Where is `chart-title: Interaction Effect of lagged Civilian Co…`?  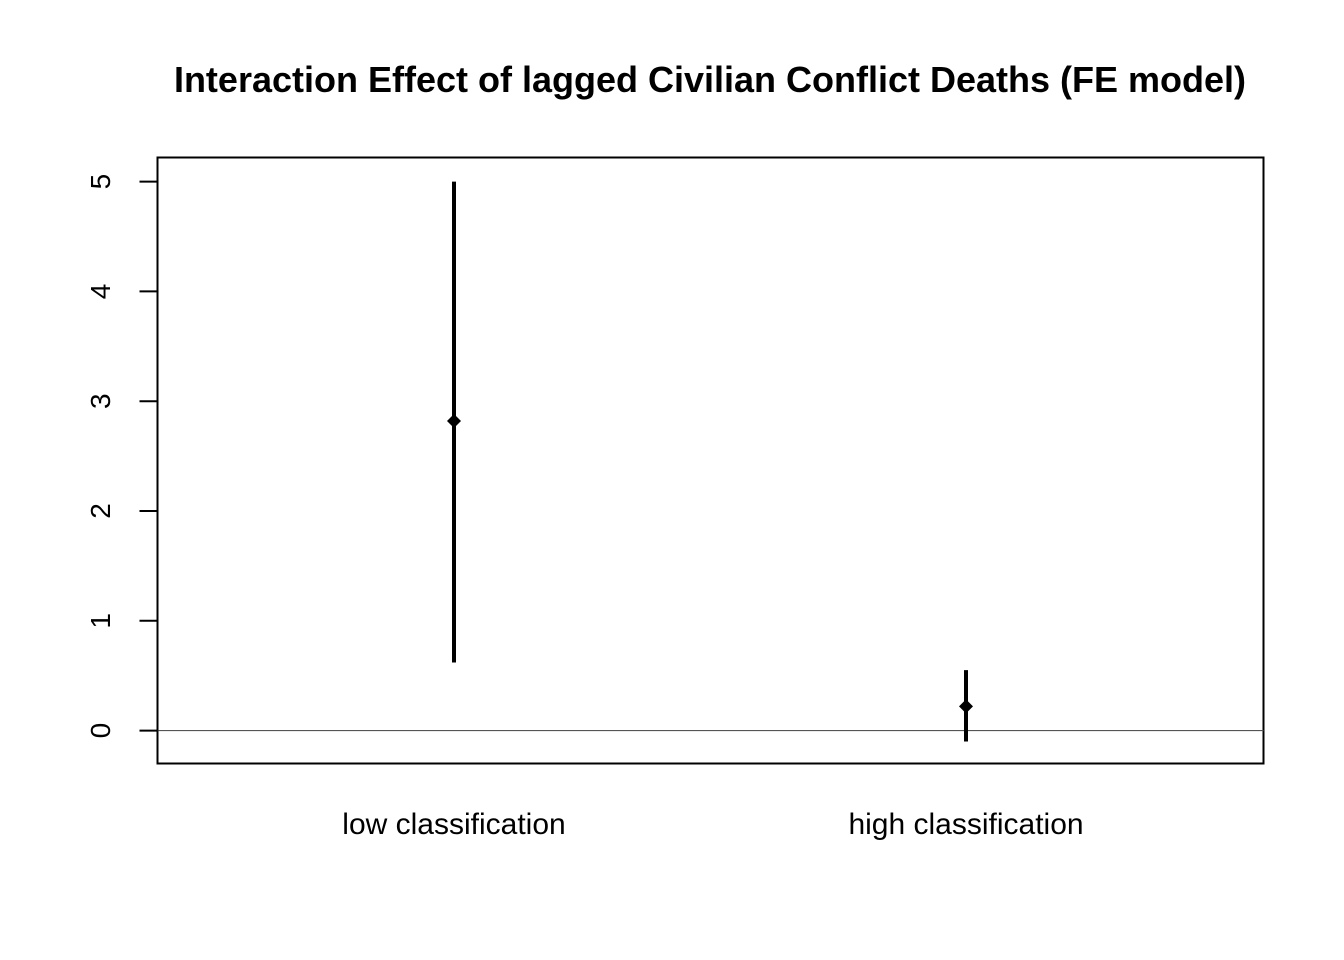
chart-title: Interaction Effect of lagged Civilian Co… is located at coordinates (710, 79).